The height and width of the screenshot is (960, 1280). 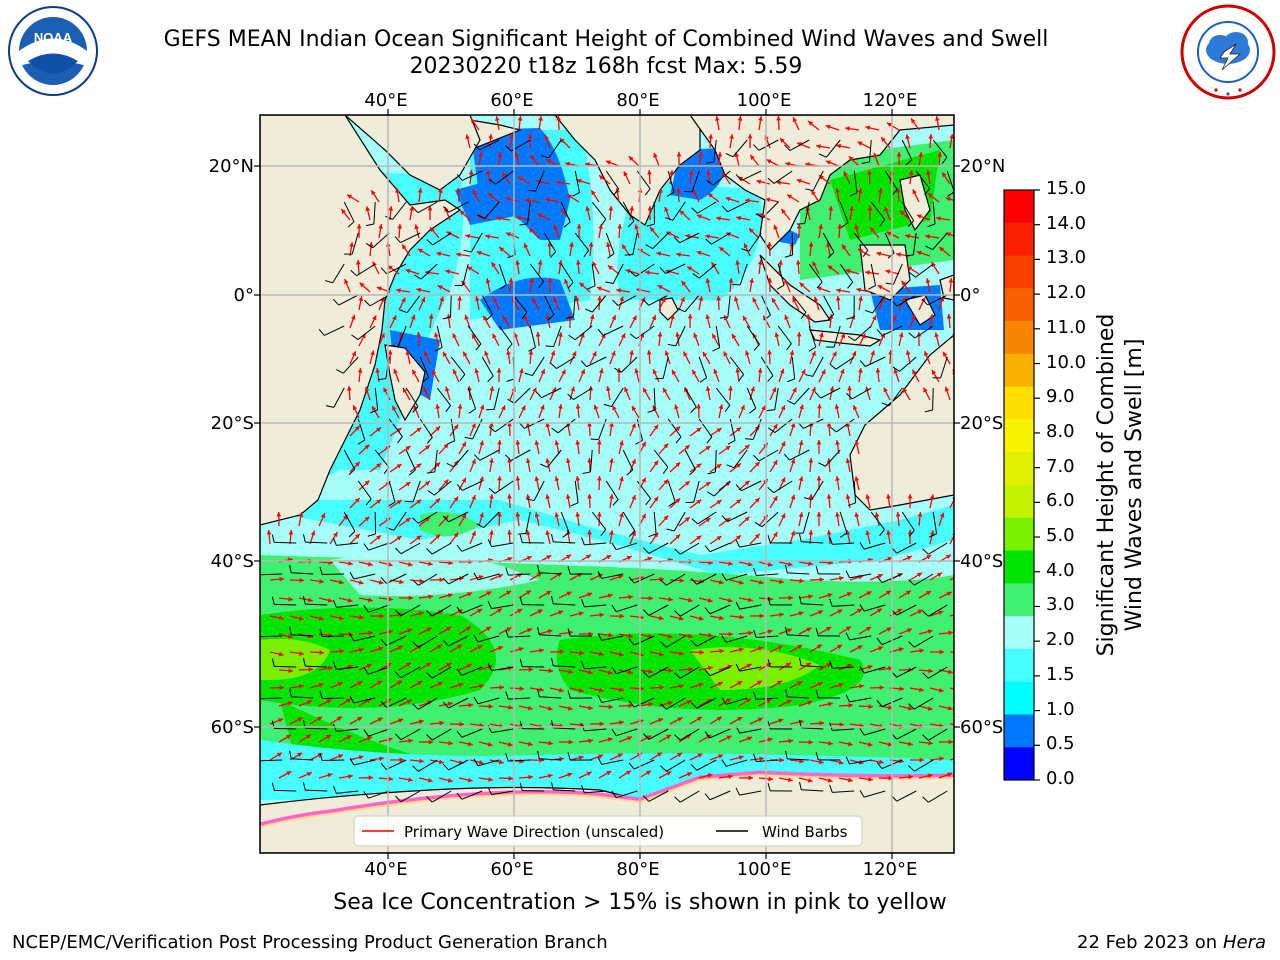 What do you see at coordinates (1060, 501) in the screenshot?
I see `colorbar-tick-label: 6.0` at bounding box center [1060, 501].